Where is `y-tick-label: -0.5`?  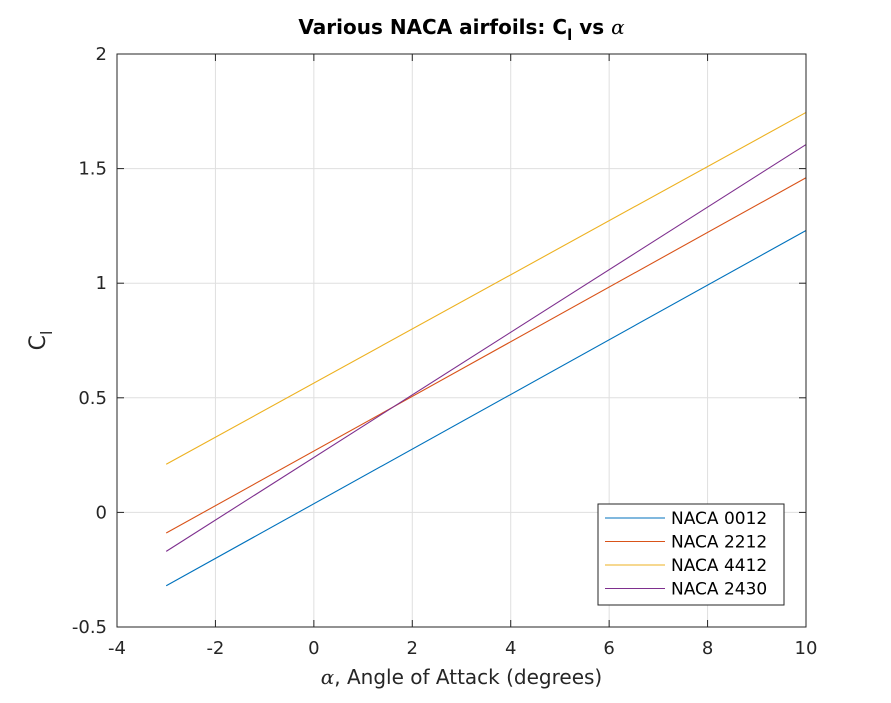 y-tick-label: -0.5 is located at coordinates (89, 627).